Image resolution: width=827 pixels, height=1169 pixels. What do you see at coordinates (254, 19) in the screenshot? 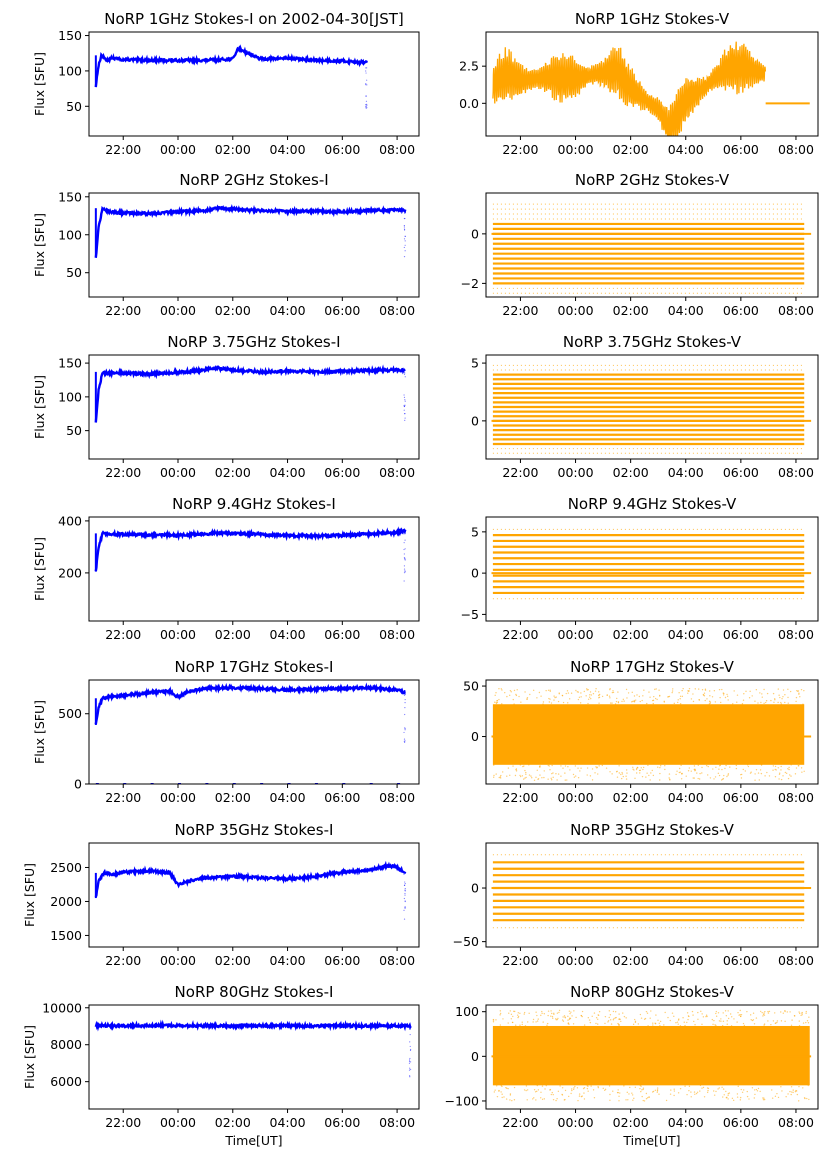
I see `panel-title: NoRP 1GHz Stokes-I on 2002-04-30[JST]` at bounding box center [254, 19].